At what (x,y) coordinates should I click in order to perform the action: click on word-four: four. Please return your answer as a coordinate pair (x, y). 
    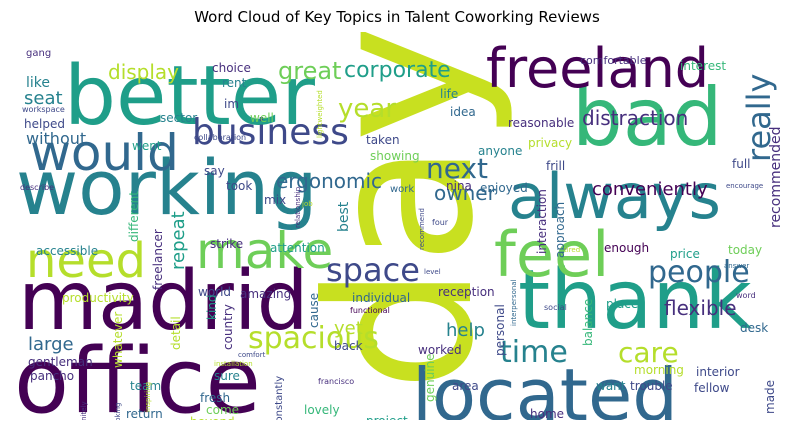
    Looking at the image, I should click on (440, 222).